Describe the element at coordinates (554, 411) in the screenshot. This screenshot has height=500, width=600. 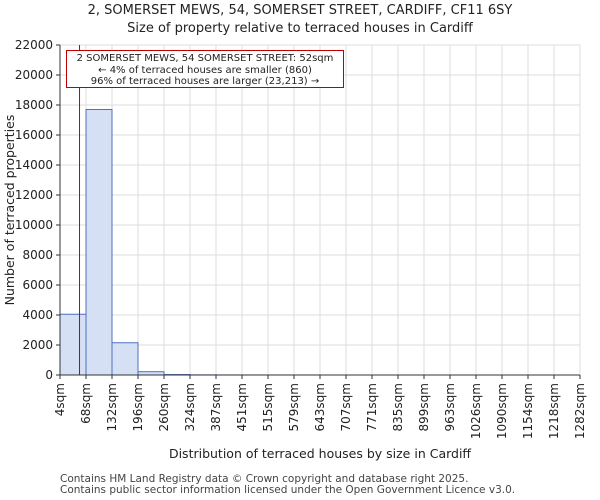
I see `x-tick-label-19: 1218sqm` at that location.